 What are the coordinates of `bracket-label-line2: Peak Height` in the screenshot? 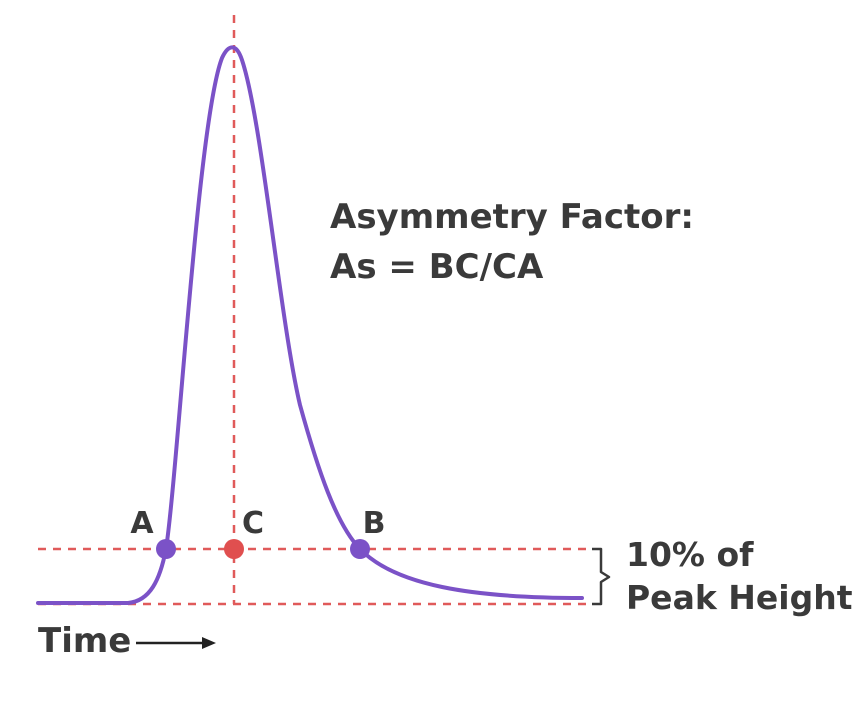 It's located at (739, 597).